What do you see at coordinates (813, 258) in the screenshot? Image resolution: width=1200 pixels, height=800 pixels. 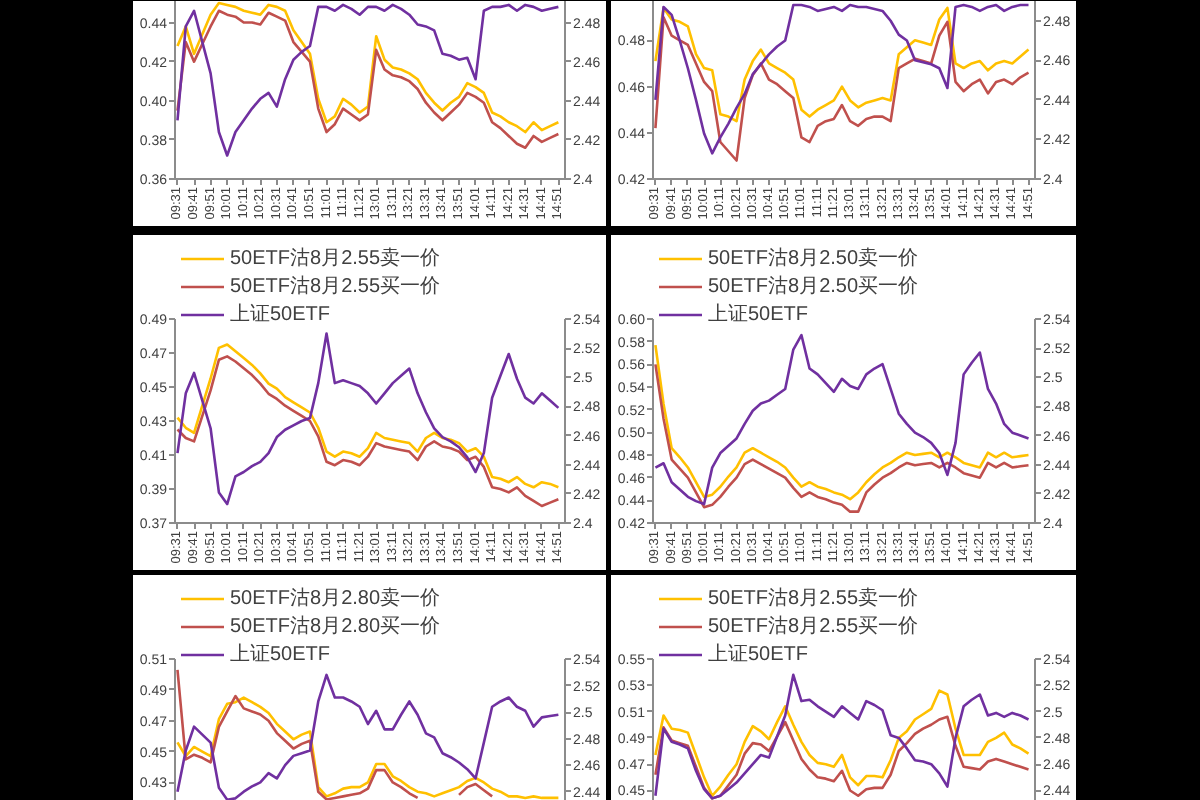 I see `legend-label: 50ETF沽8月2.50卖一价` at bounding box center [813, 258].